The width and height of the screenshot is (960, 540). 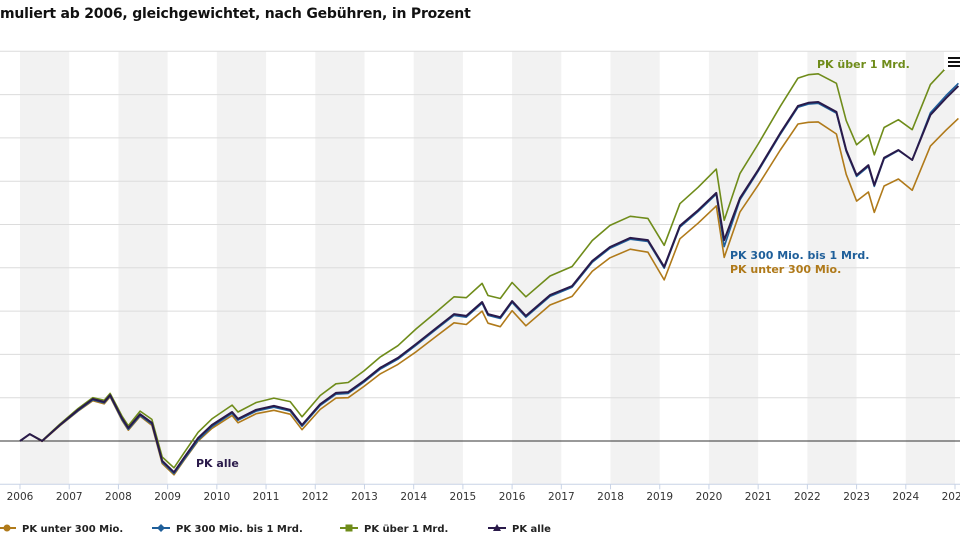 I want to click on x-tick-label: 2021, so click(x=758, y=497).